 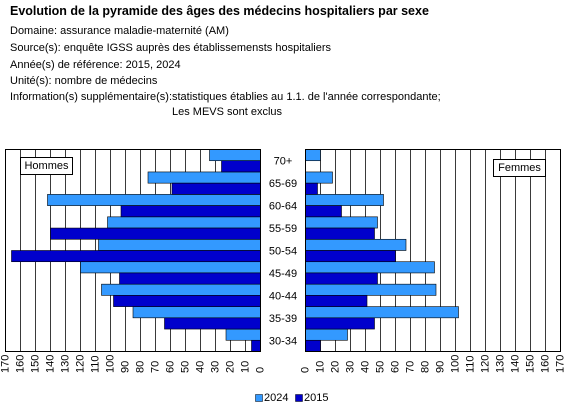 What do you see at coordinates (231, 367) in the screenshot?
I see `x-tick-label-hommes: 20` at bounding box center [231, 367].